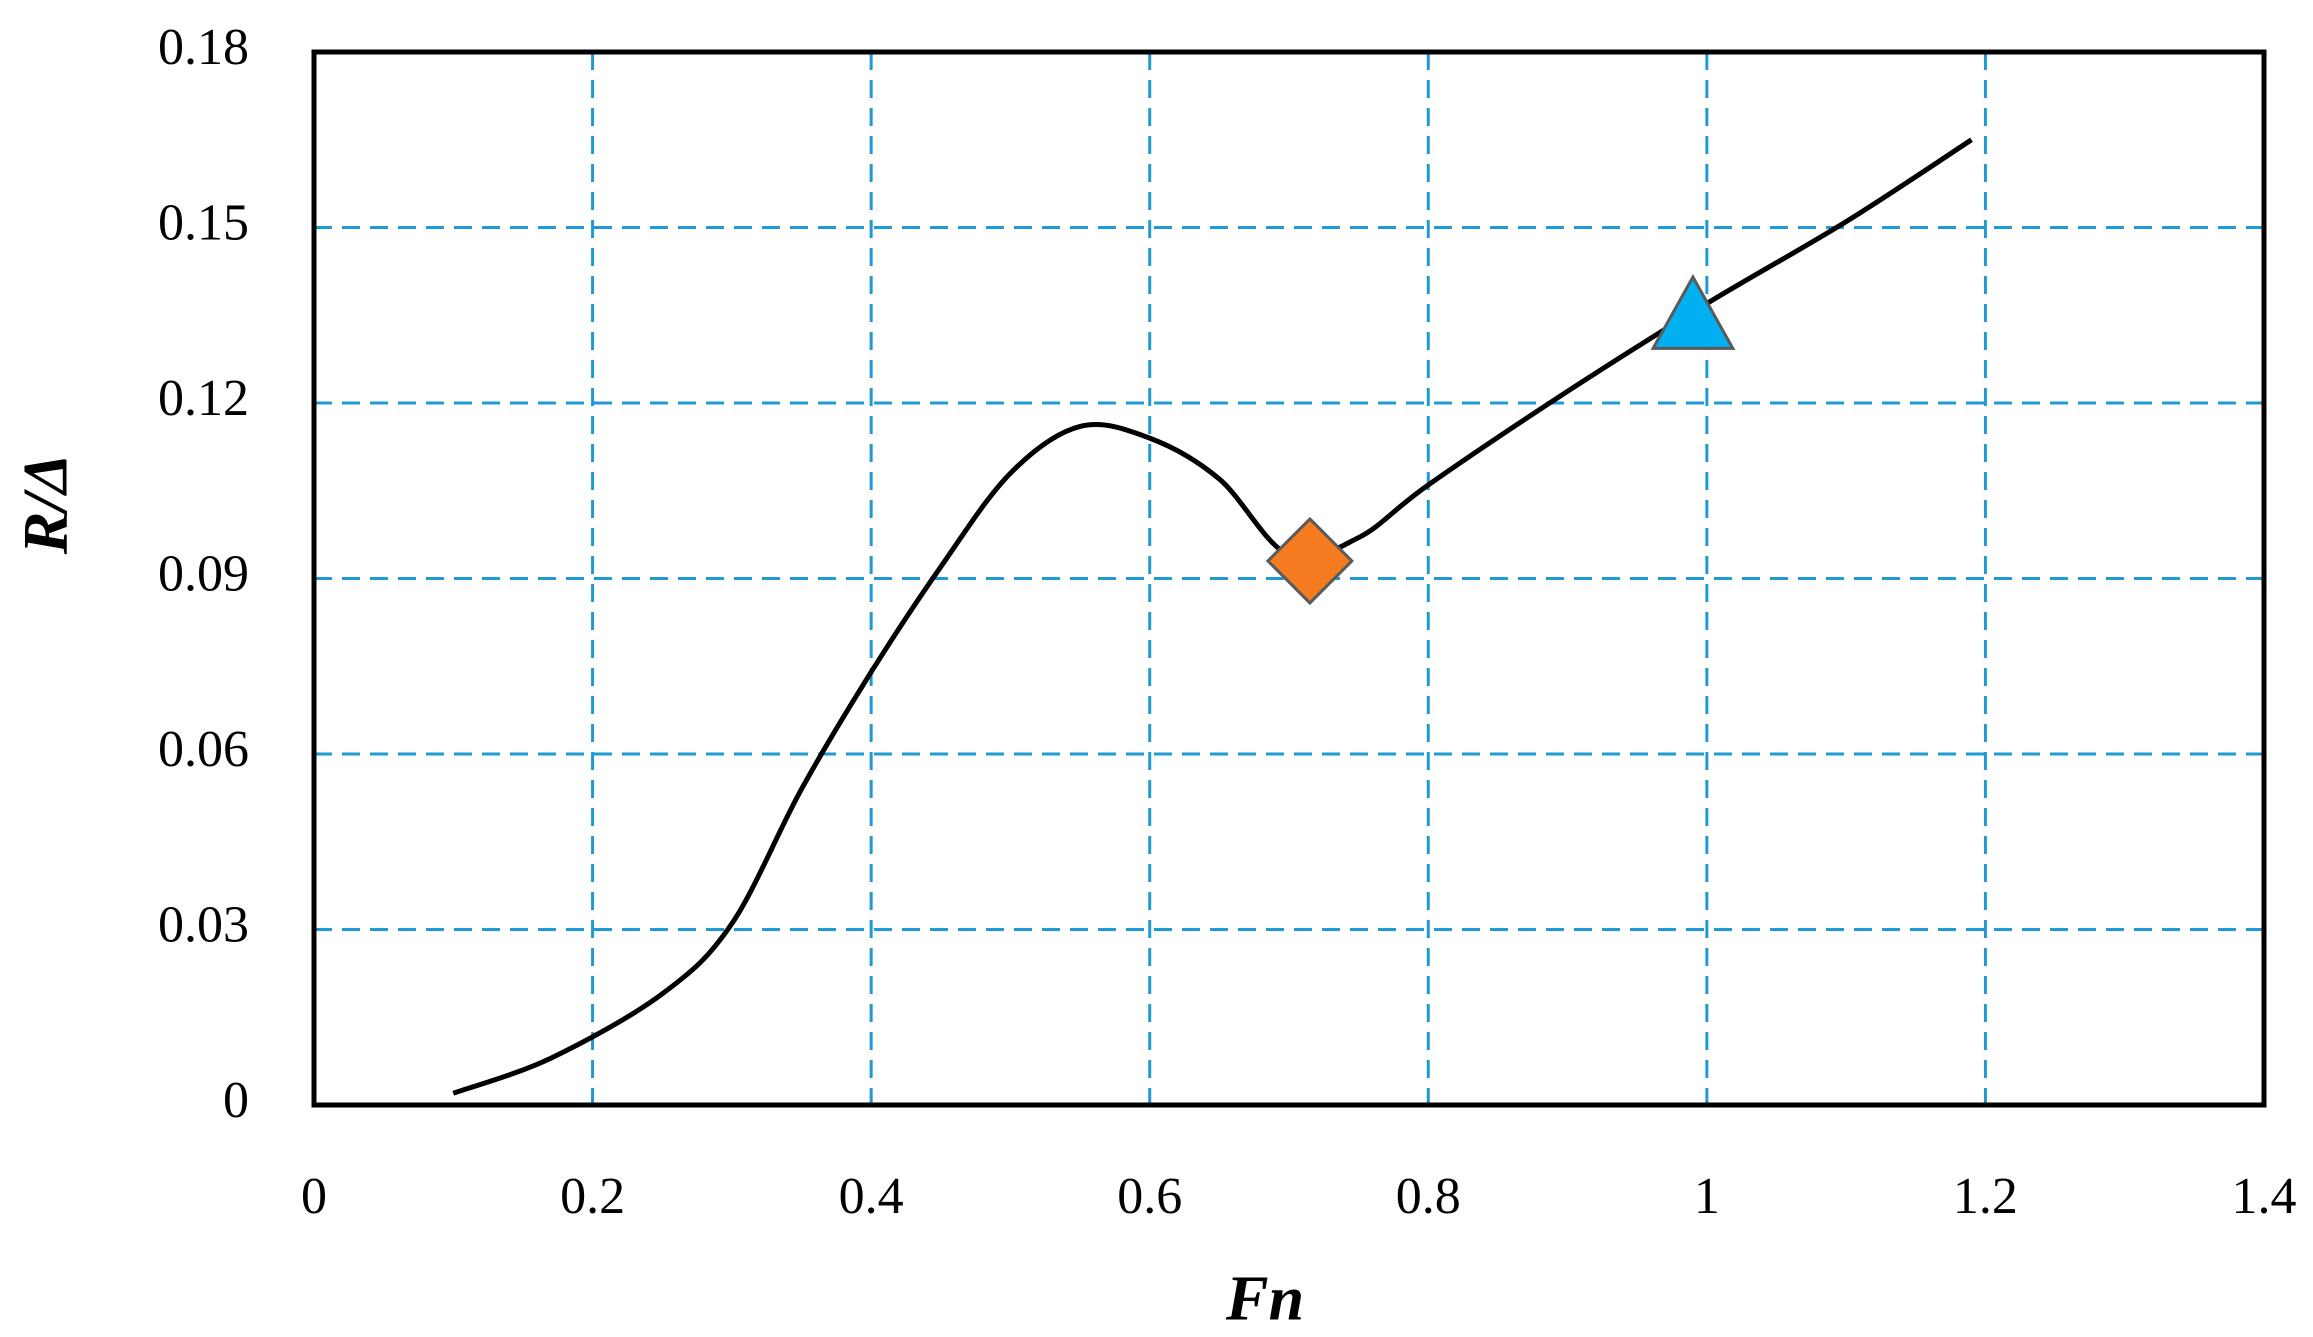 The height and width of the screenshot is (1337, 2313). What do you see at coordinates (45, 505) in the screenshot?
I see `y-axis-title: R/Δ` at bounding box center [45, 505].